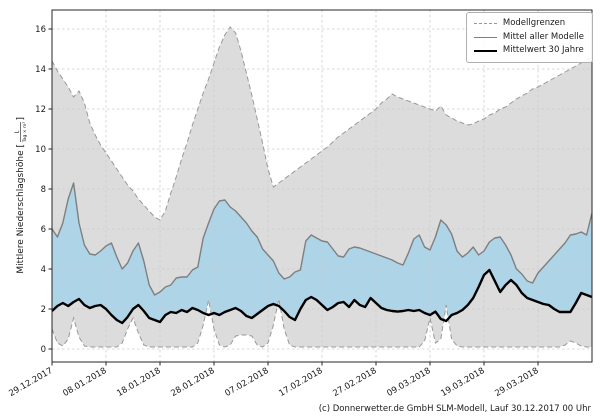 This screenshot has height=420, width=600. What do you see at coordinates (43, 190) in the screenshot?
I see `y-tick-label: 8` at bounding box center [43, 190].